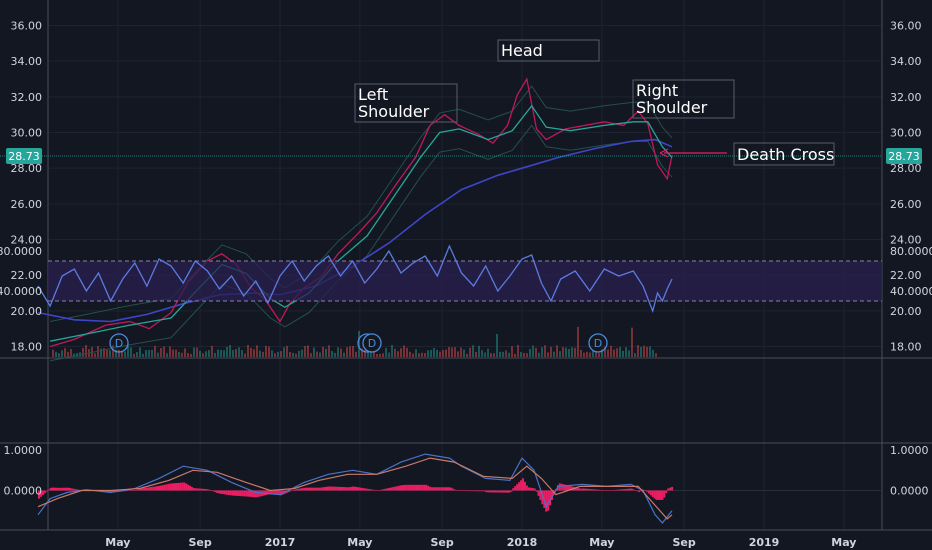 Image resolution: width=932 pixels, height=550 pixels. I want to click on macd-pane, so click(459, 488).